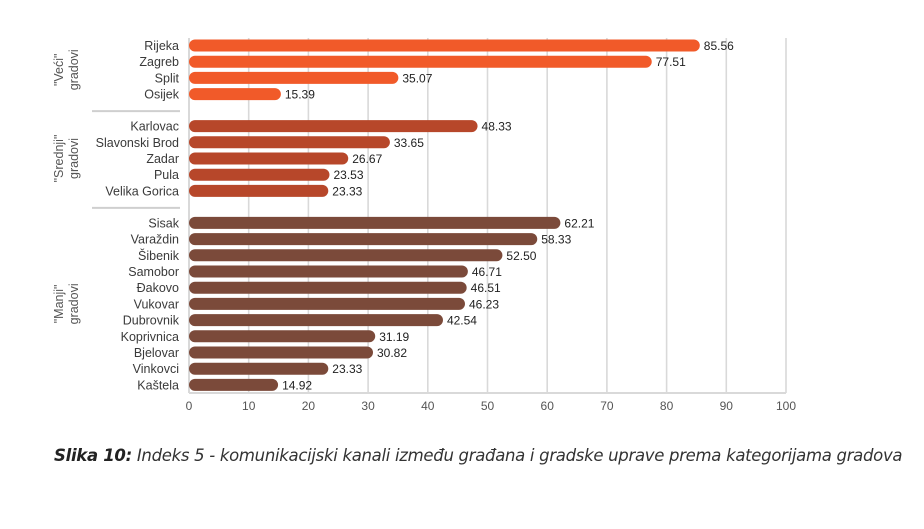 Image resolution: width=924 pixels, height=529 pixels. Describe the element at coordinates (368, 406) in the screenshot. I see `x-tick-label: 30` at that location.